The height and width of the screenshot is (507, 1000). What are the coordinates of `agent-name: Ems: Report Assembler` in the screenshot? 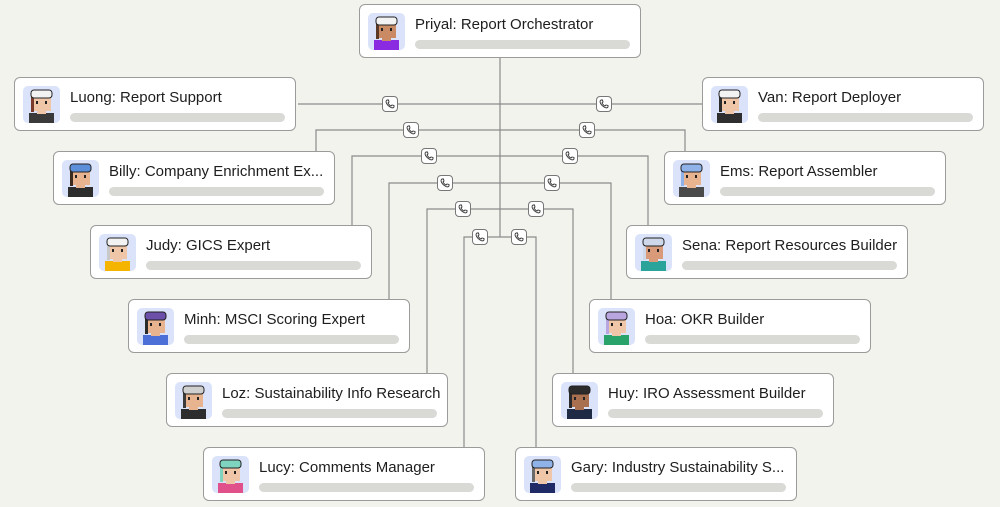 It's located at (799, 171).